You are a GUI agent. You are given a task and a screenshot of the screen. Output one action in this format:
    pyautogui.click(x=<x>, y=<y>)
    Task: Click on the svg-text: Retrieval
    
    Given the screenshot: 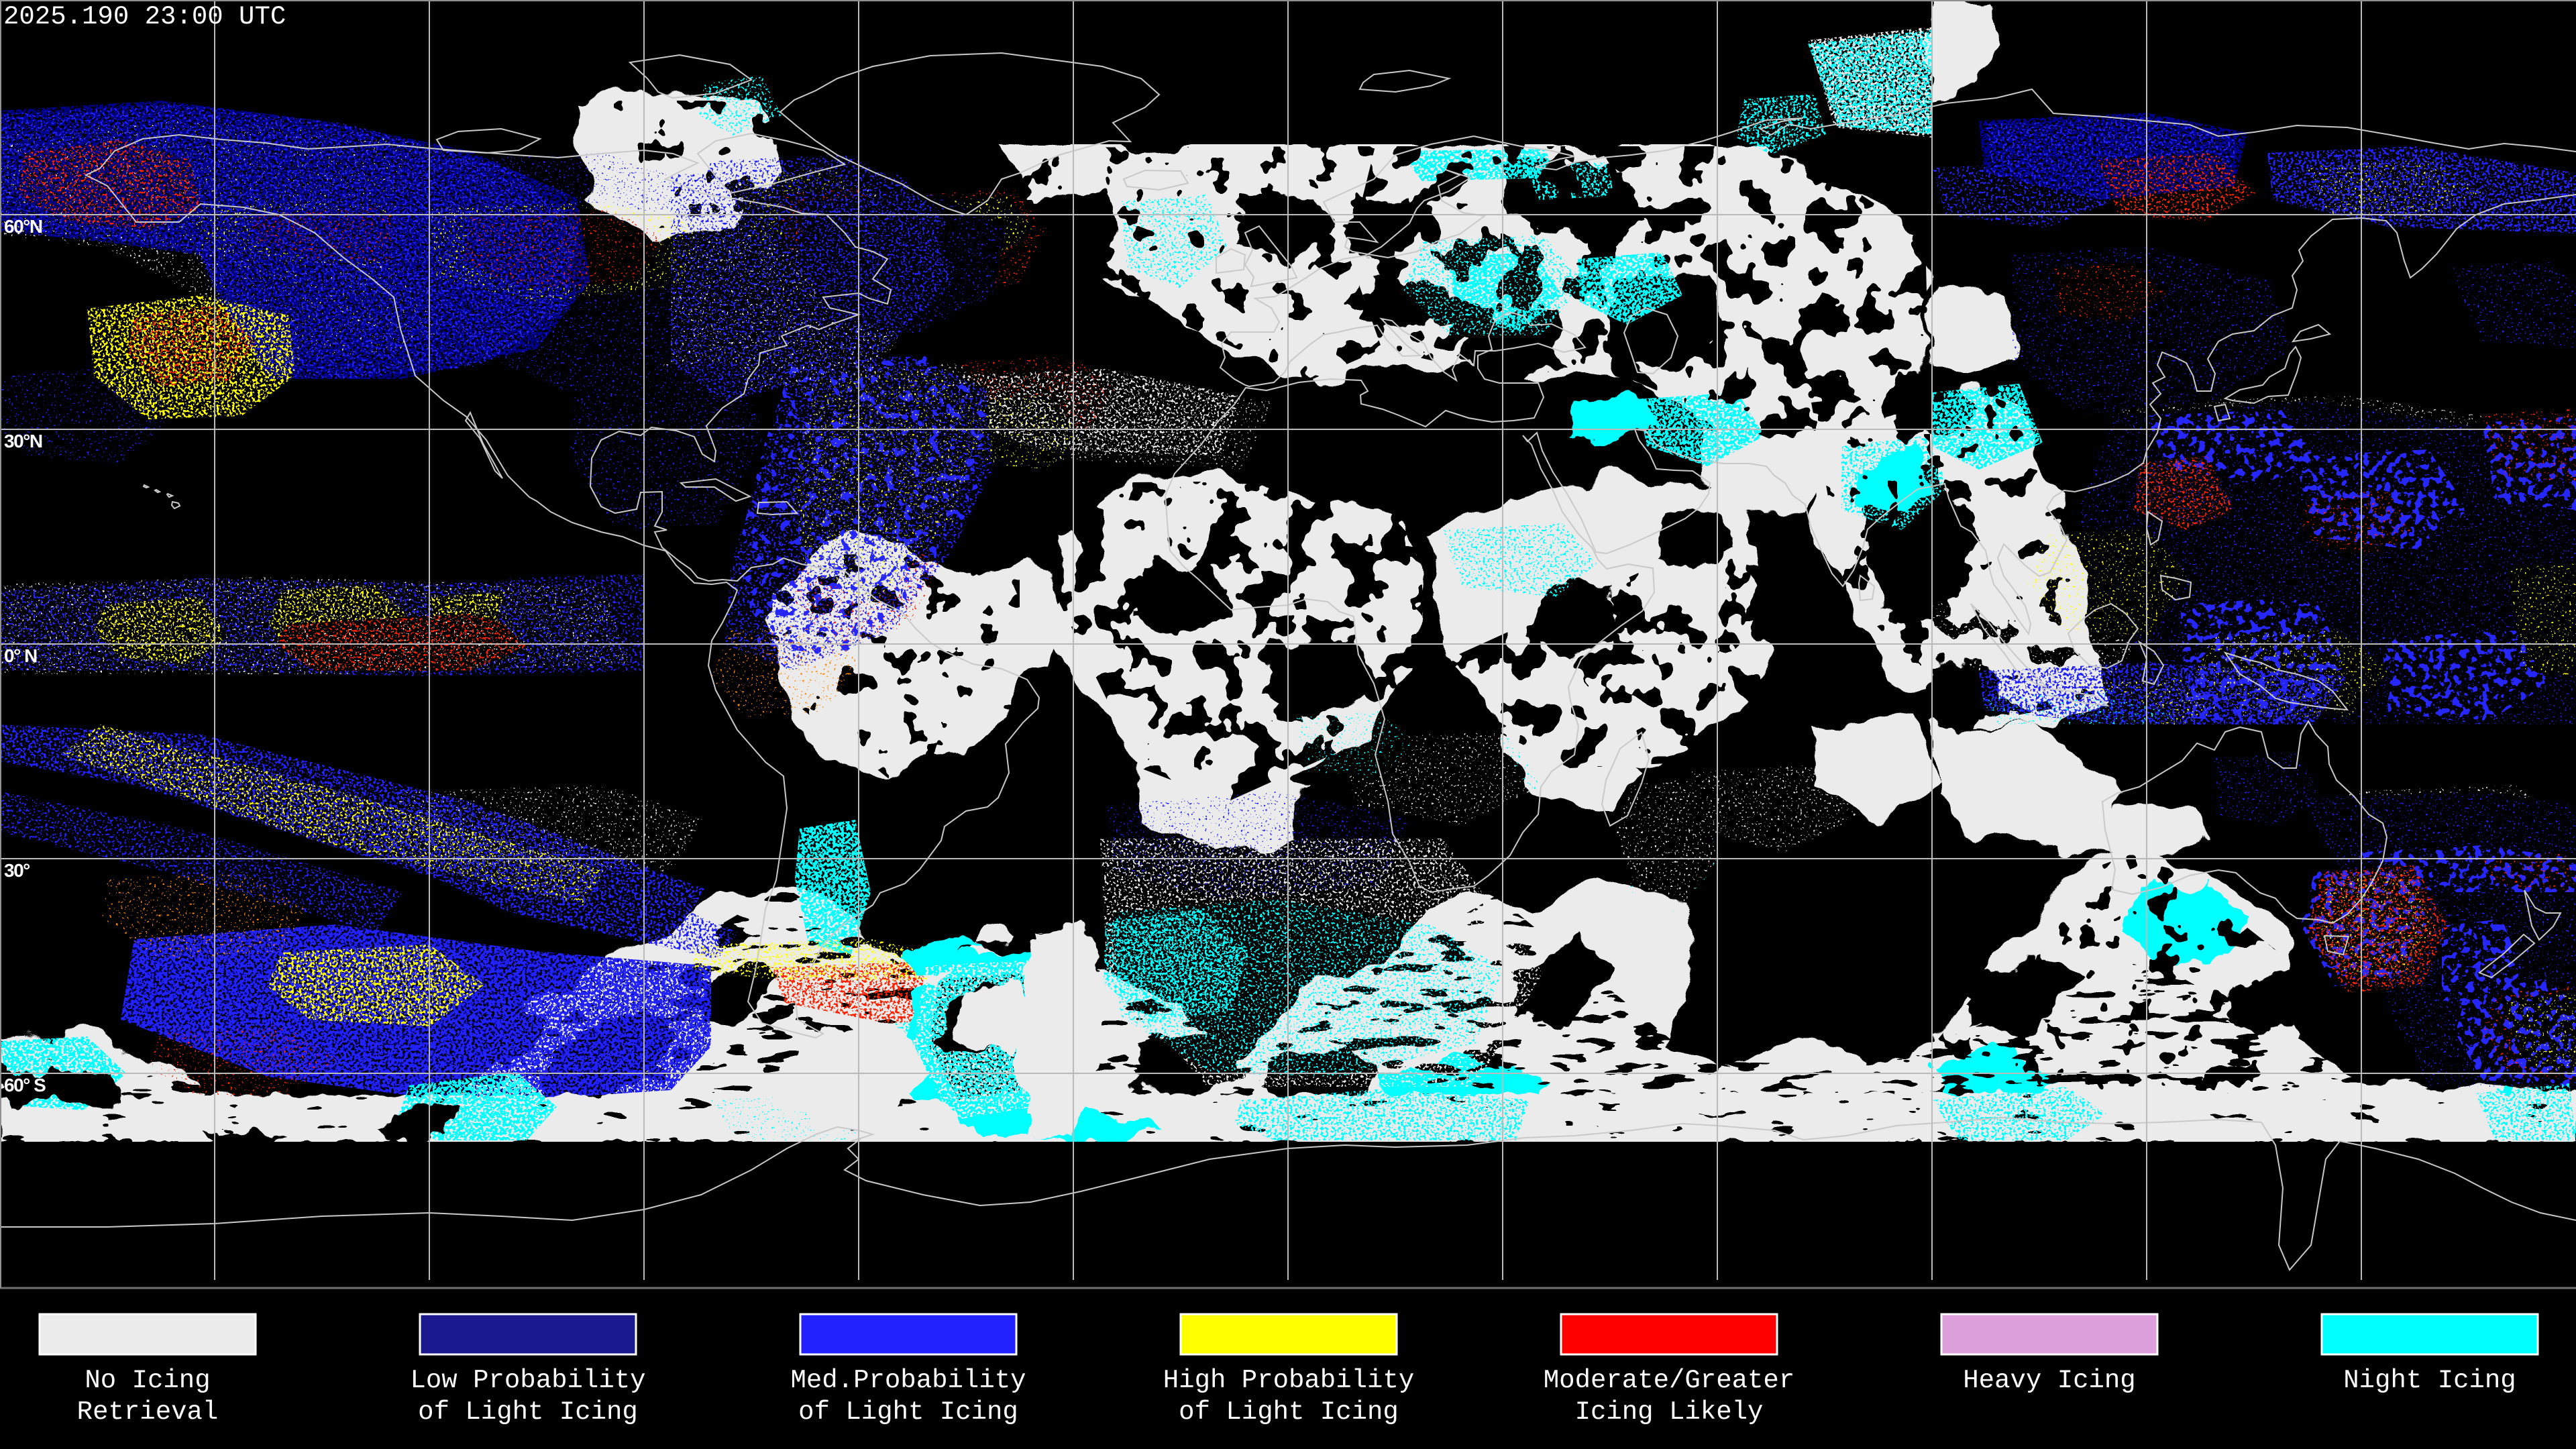 What is the action you would take?
    pyautogui.click(x=148, y=1412)
    